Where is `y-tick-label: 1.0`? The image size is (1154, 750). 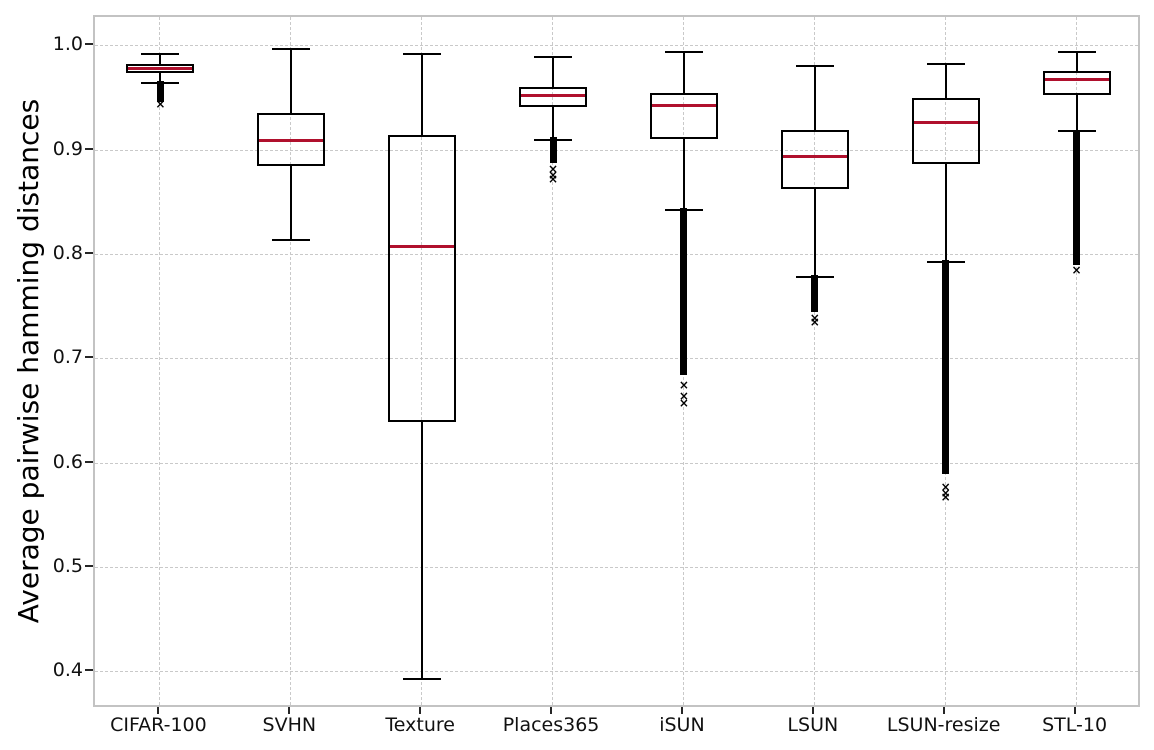
y-tick-label: 1.0 is located at coordinates (67, 44).